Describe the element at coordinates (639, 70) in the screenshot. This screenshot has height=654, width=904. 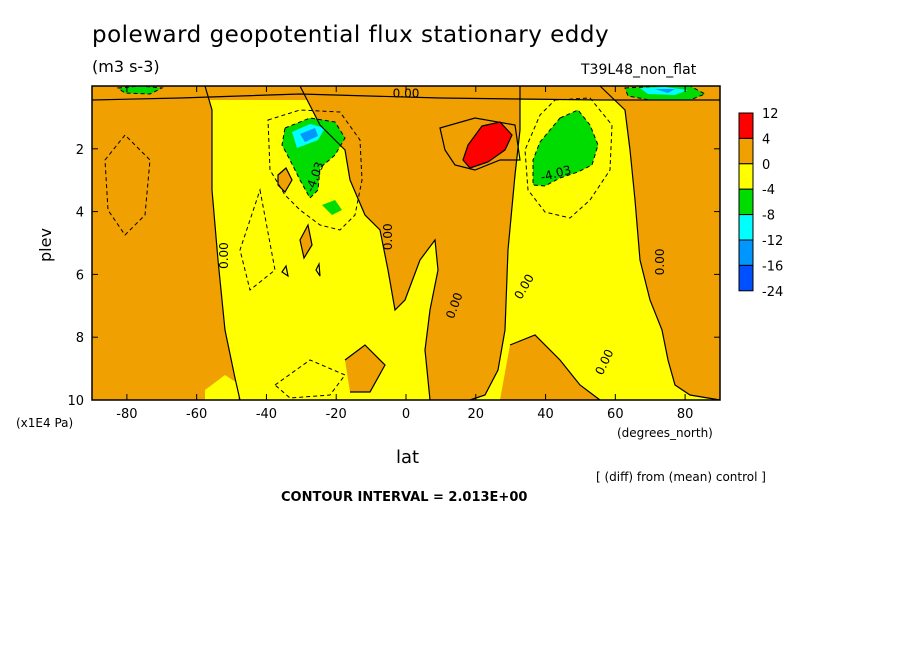
I see `run-id: T39L48_non_flat` at that location.